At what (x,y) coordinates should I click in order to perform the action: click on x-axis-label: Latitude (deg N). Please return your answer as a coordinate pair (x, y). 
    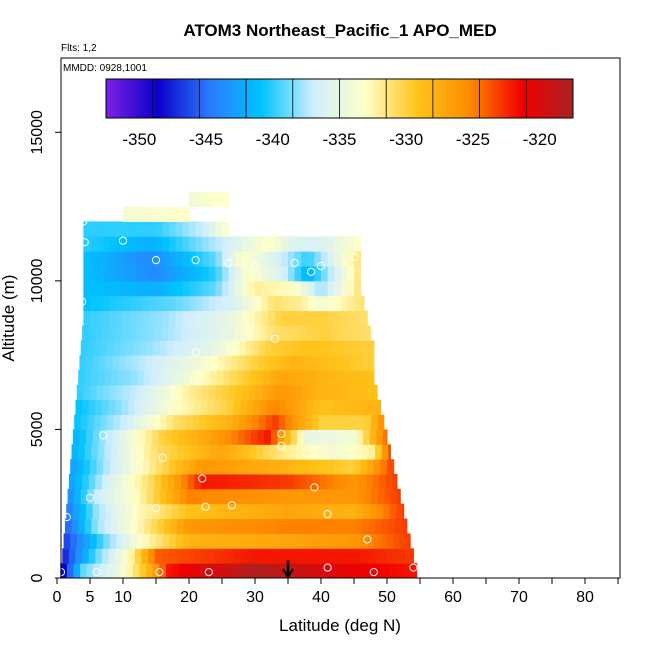
    Looking at the image, I should click on (340, 625).